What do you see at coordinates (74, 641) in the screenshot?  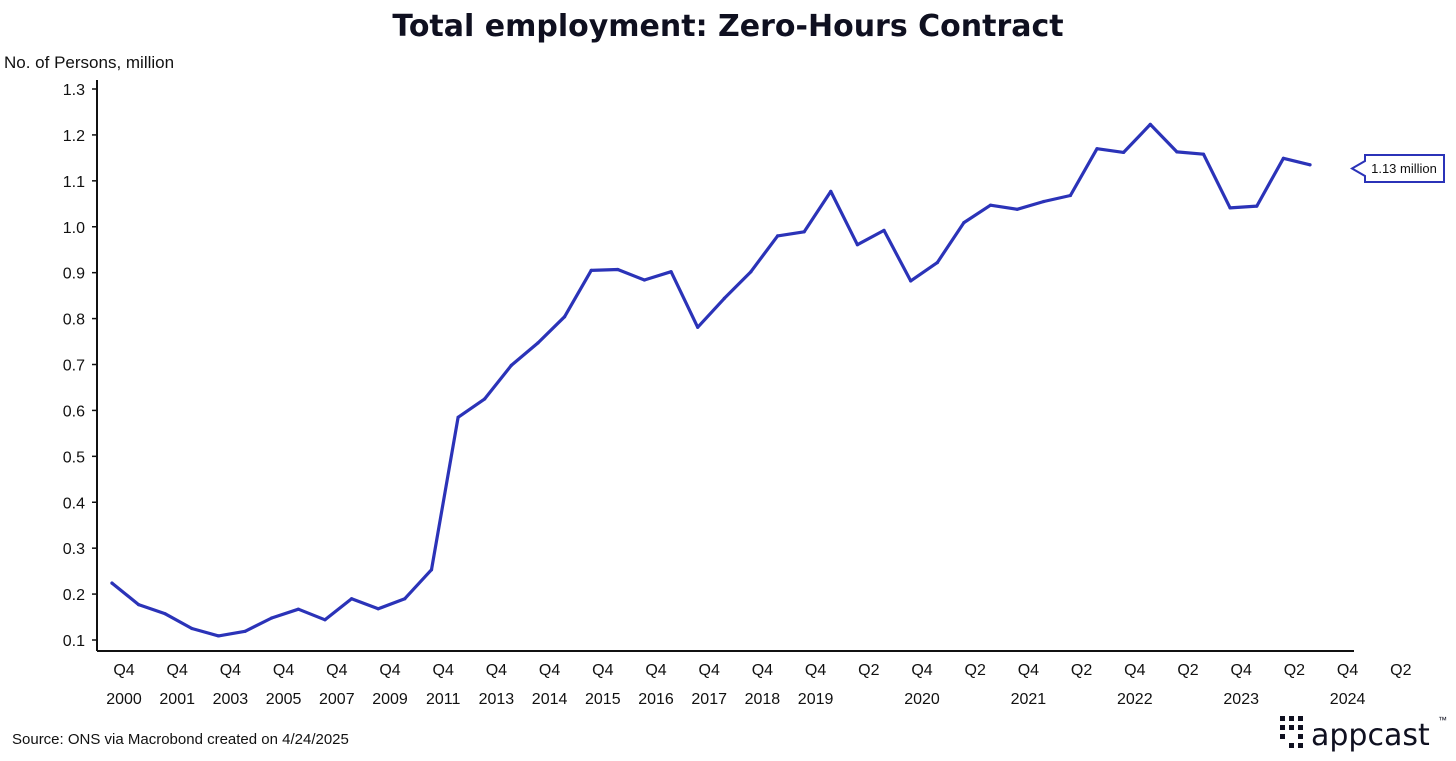 I see `y-tick-label: 0.1` at bounding box center [74, 641].